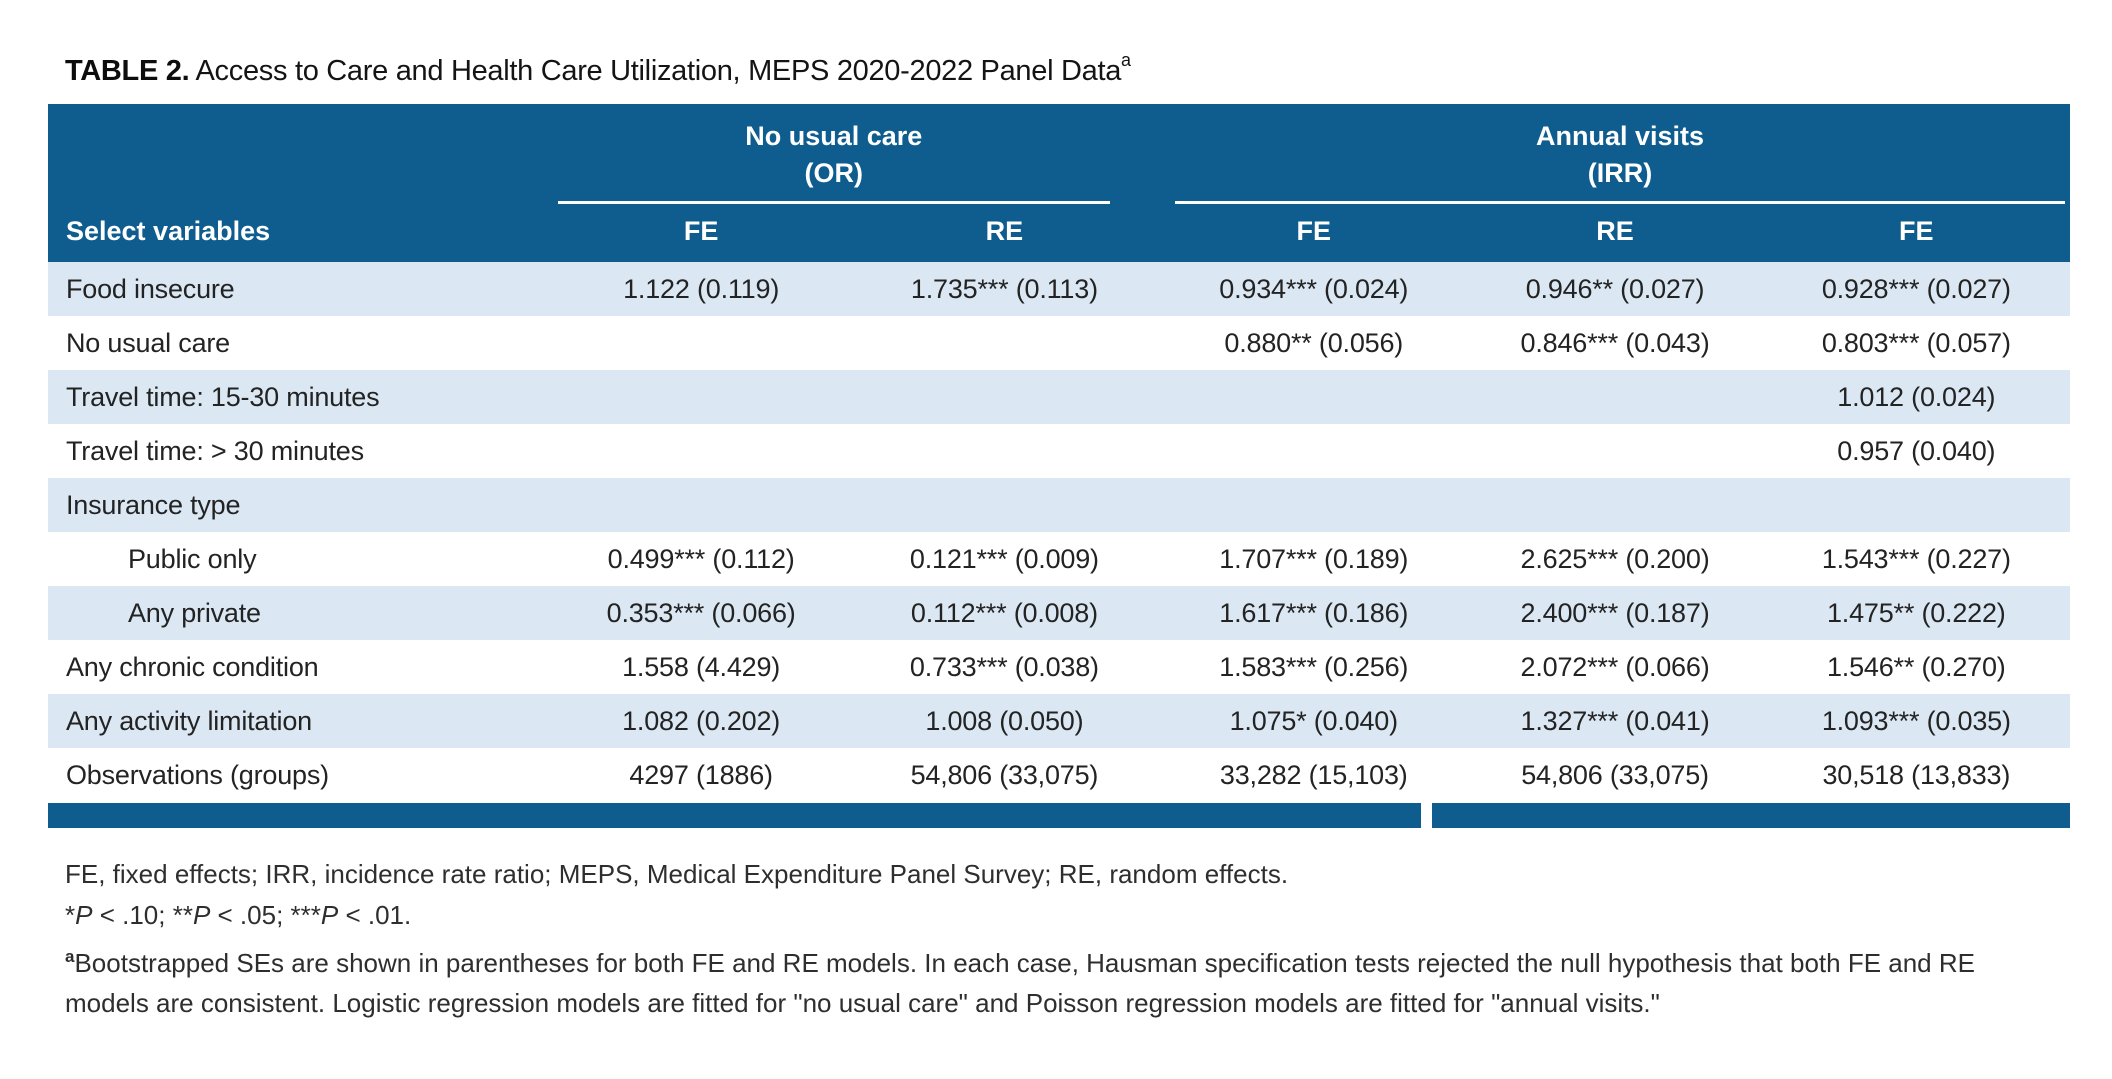 Image resolution: width=2112 pixels, height=1079 pixels. I want to click on row-label: Food insecure, so click(150, 288).